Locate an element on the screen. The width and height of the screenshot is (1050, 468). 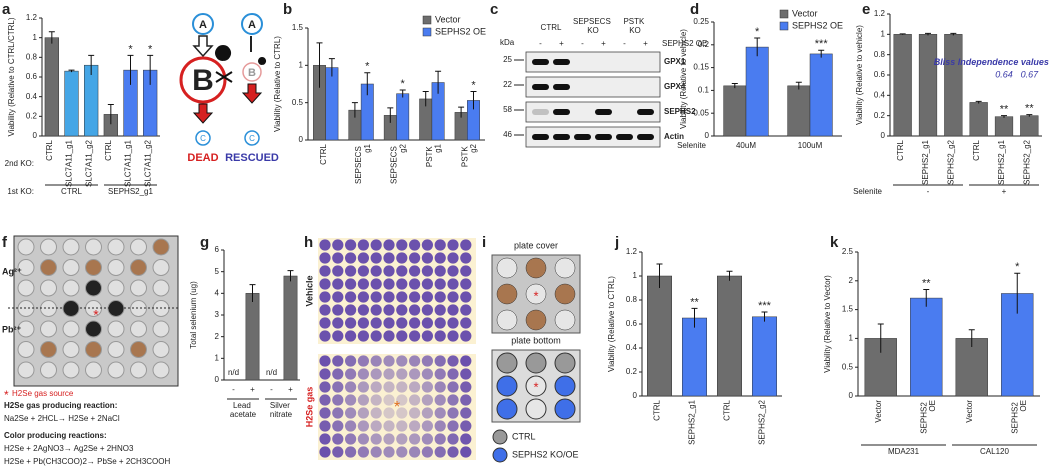
legend-label: Vector is located at coordinates (448, 19).